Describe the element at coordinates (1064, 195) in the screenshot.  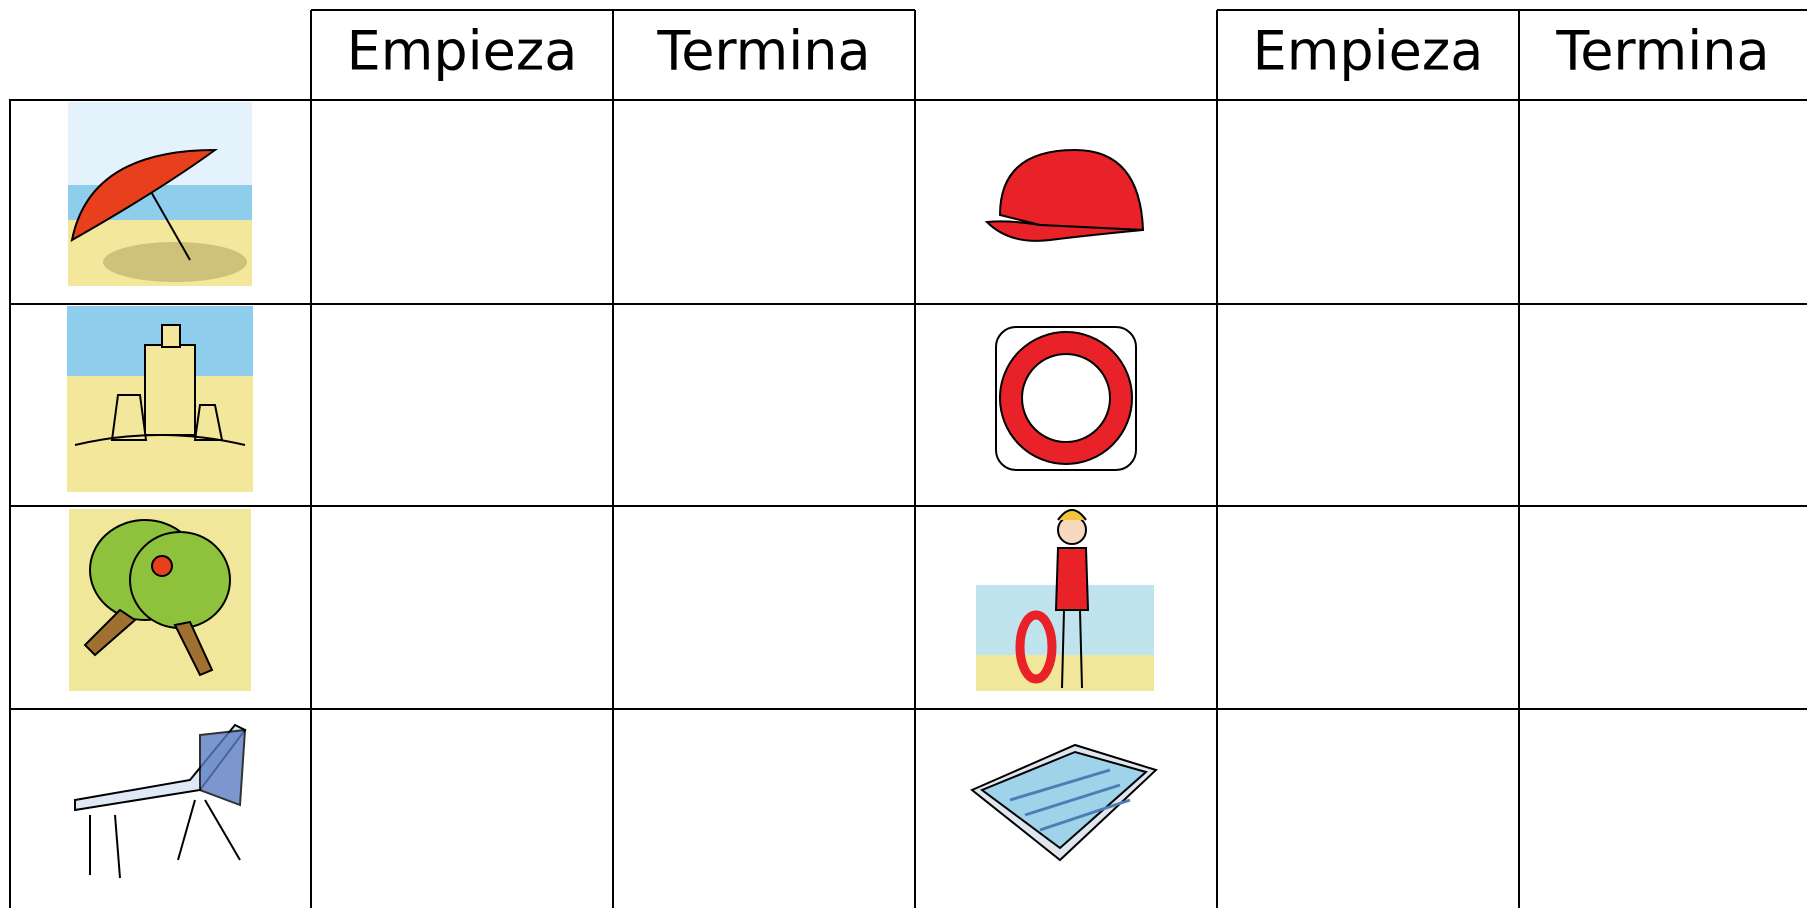
I see `icon-cap` at that location.